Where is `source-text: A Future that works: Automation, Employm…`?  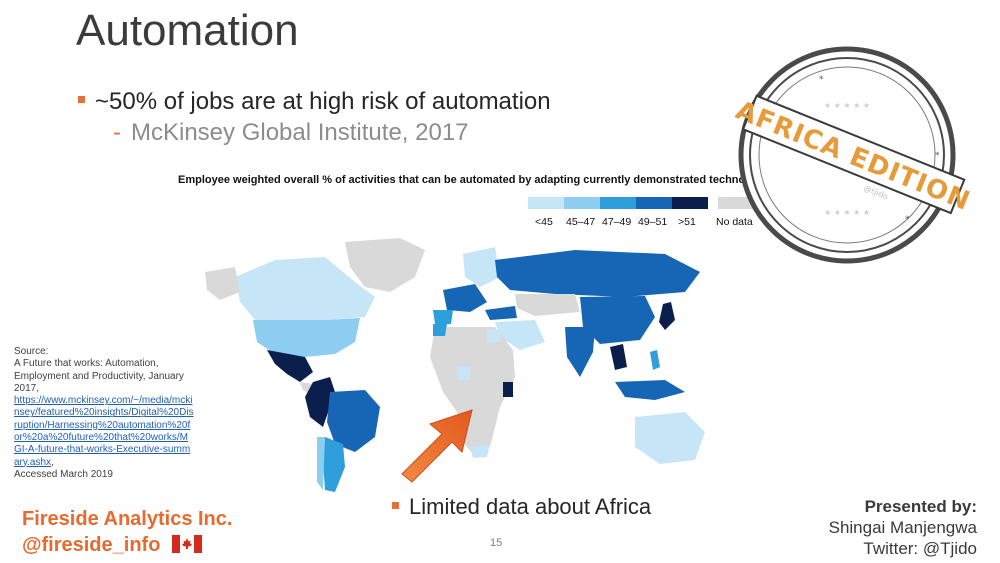 source-text: A Future that works: Automation, Employm… is located at coordinates (99, 376).